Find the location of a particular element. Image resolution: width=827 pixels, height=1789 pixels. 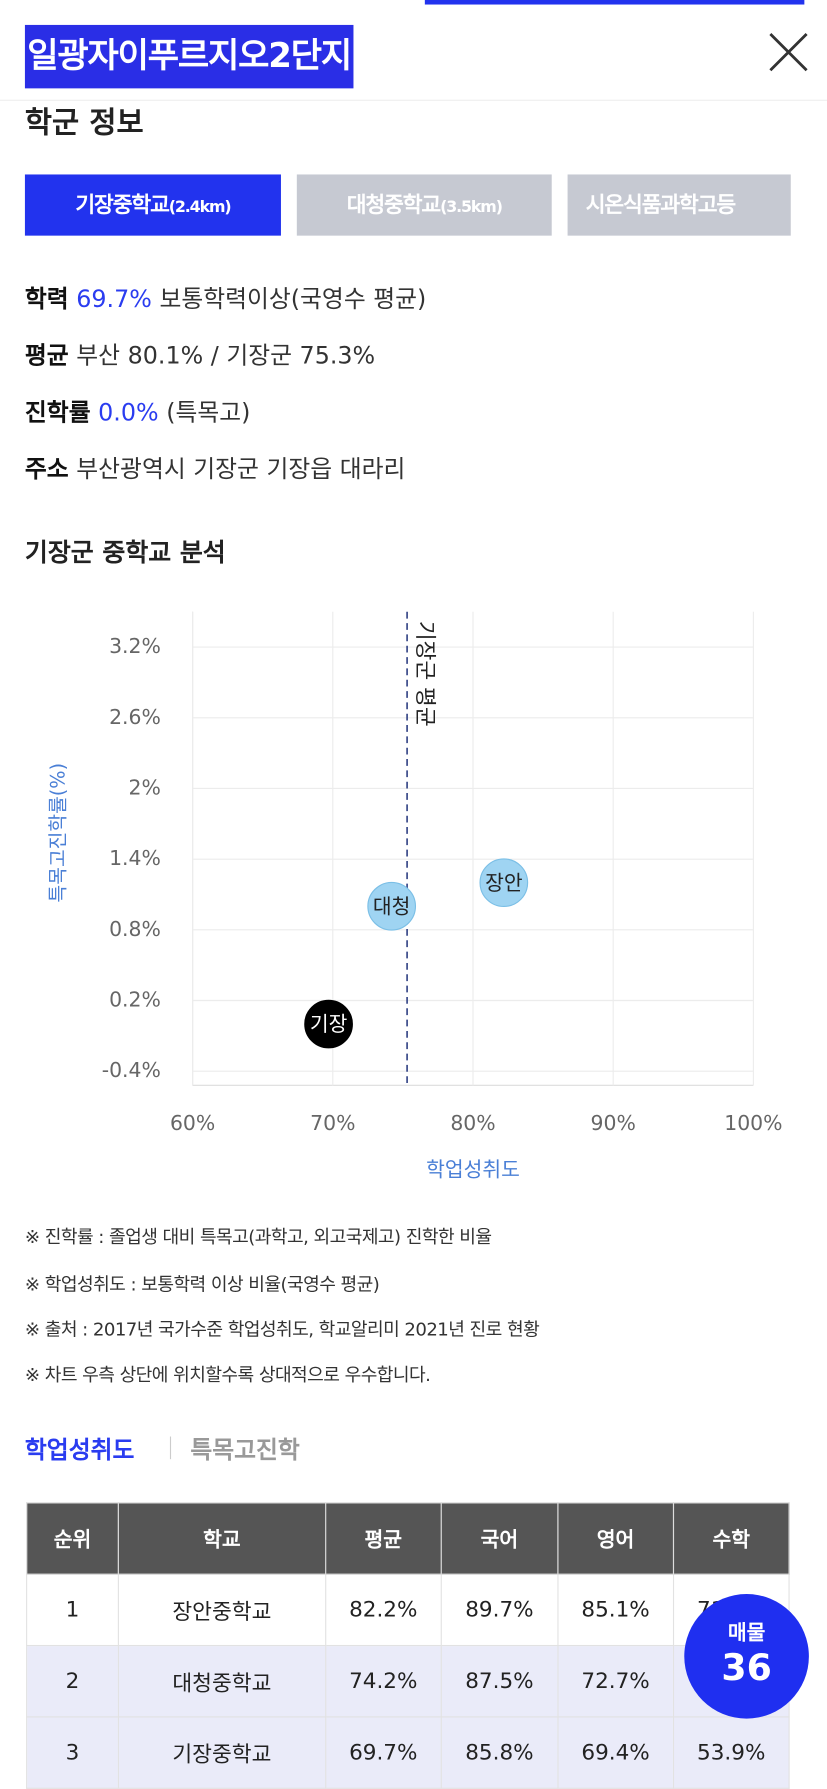

x-tick-label: 70% is located at coordinates (332, 1123).